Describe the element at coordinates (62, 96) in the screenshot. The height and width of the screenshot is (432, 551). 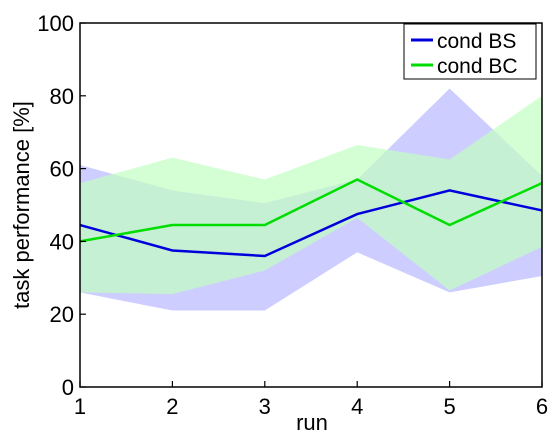
I see `y-tick-label: 80` at that location.